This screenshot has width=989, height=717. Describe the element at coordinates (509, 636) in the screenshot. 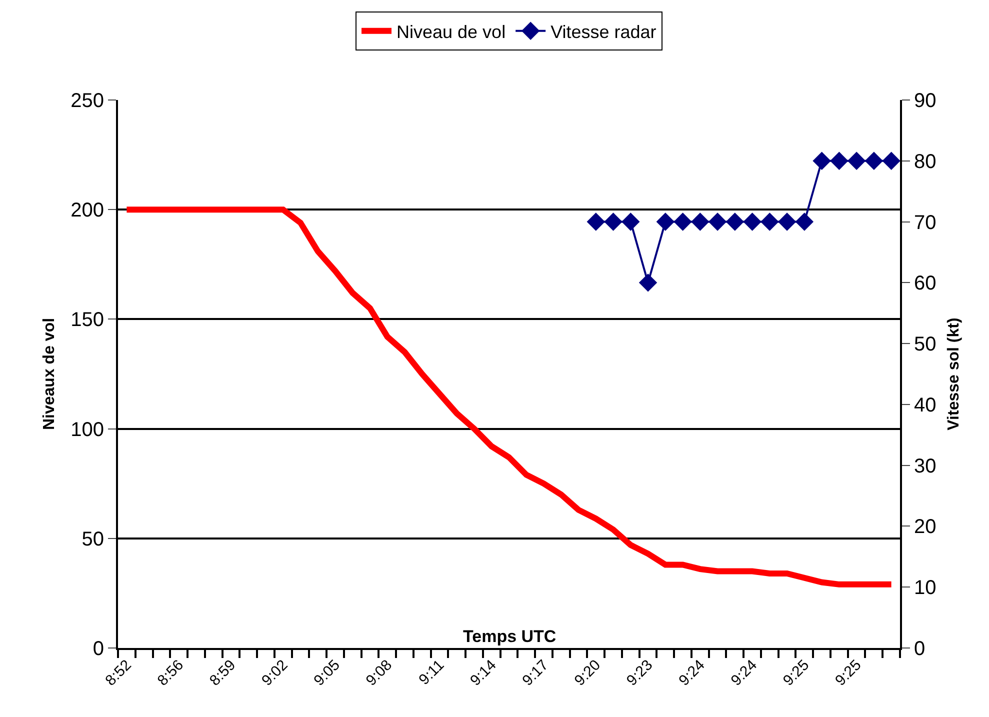

I see `x-axis-title: Temps UTC` at that location.